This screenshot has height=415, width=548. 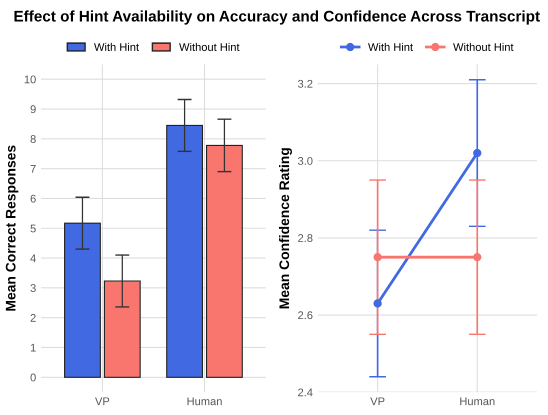 I want to click on y-tick-label: 10, so click(x=30, y=79).